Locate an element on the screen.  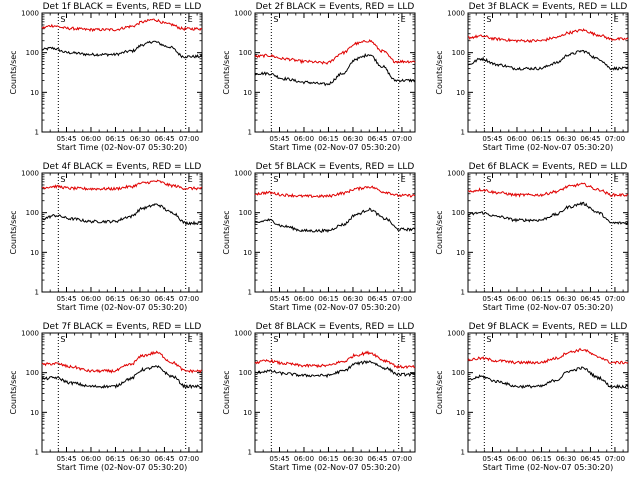
panel-title: Det 5f BLACK = Events, RED = LLD is located at coordinates (335, 167).